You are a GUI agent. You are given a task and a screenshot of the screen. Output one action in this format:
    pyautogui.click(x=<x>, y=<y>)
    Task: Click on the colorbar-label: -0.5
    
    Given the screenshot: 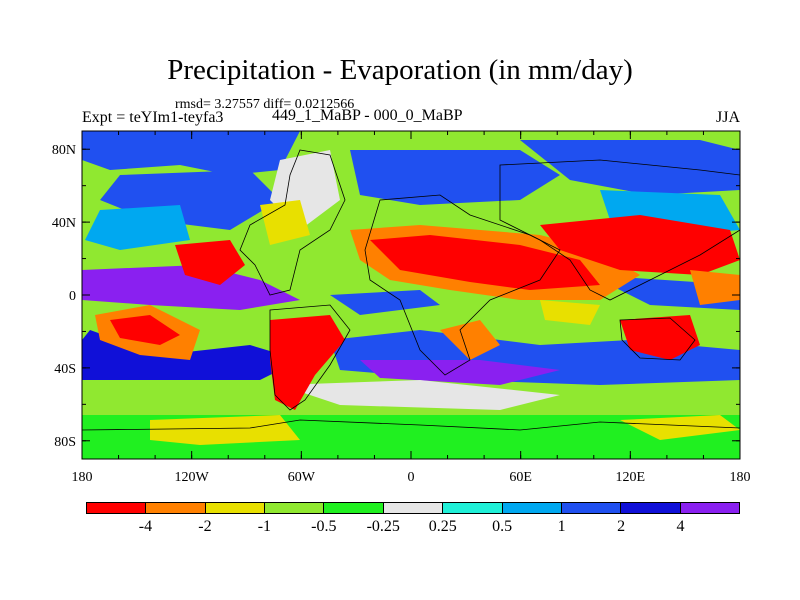 What is the action you would take?
    pyautogui.click(x=324, y=526)
    